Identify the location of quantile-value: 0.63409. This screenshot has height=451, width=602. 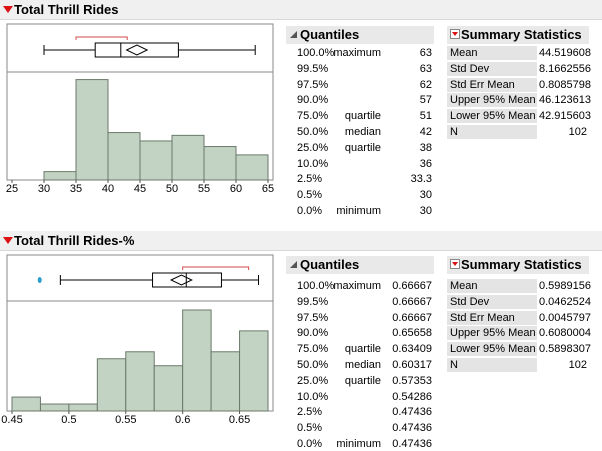
(412, 349).